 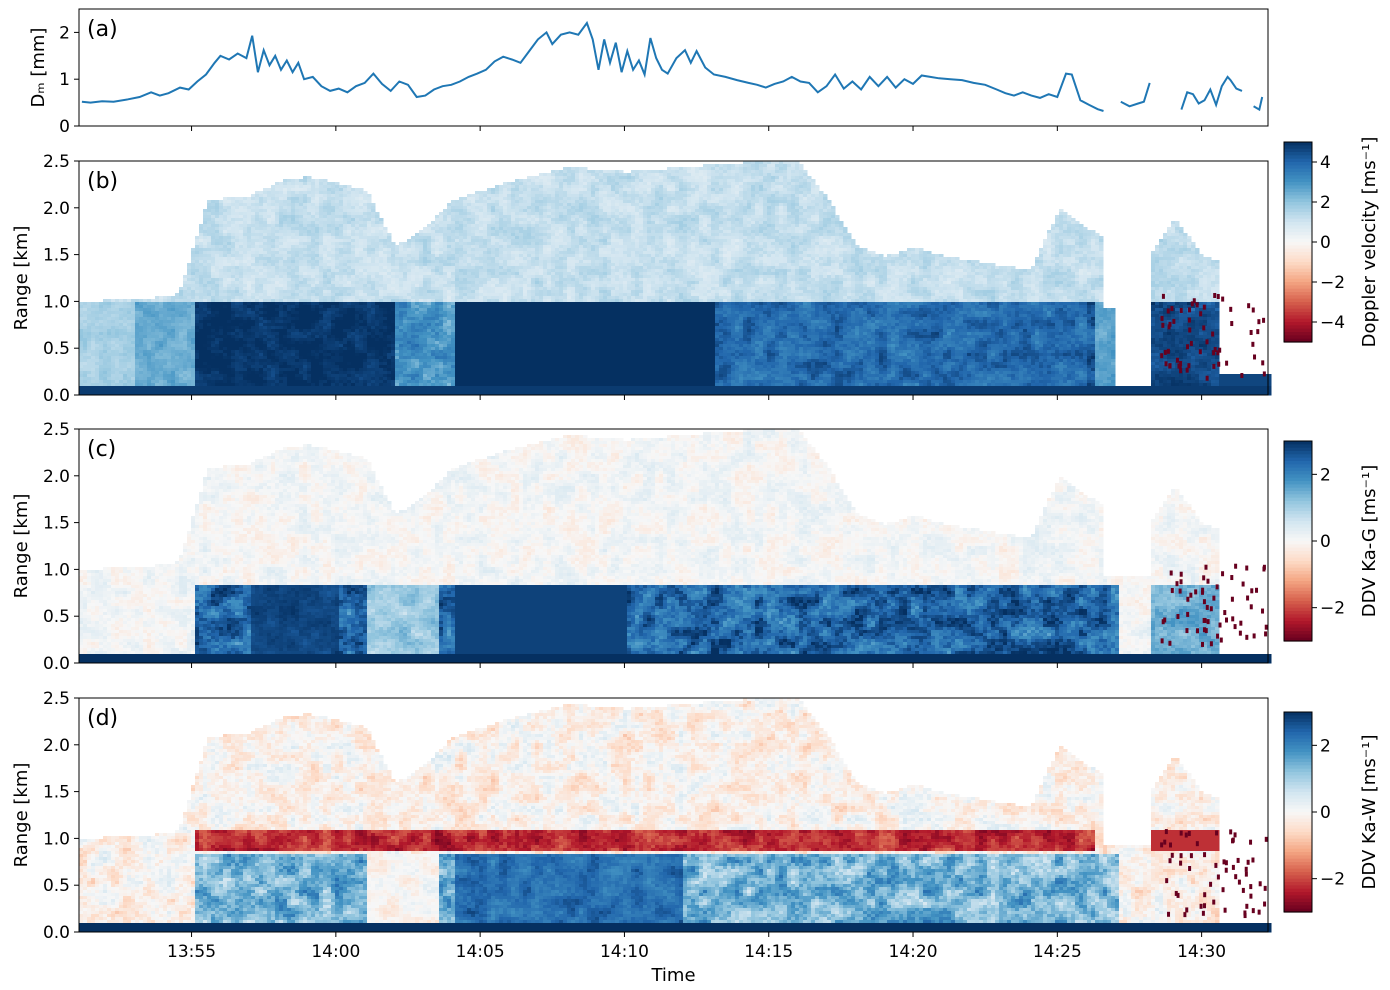 I want to click on colorbar-label: DDV Ka-W [ms⁻¹], so click(x=1369, y=812).